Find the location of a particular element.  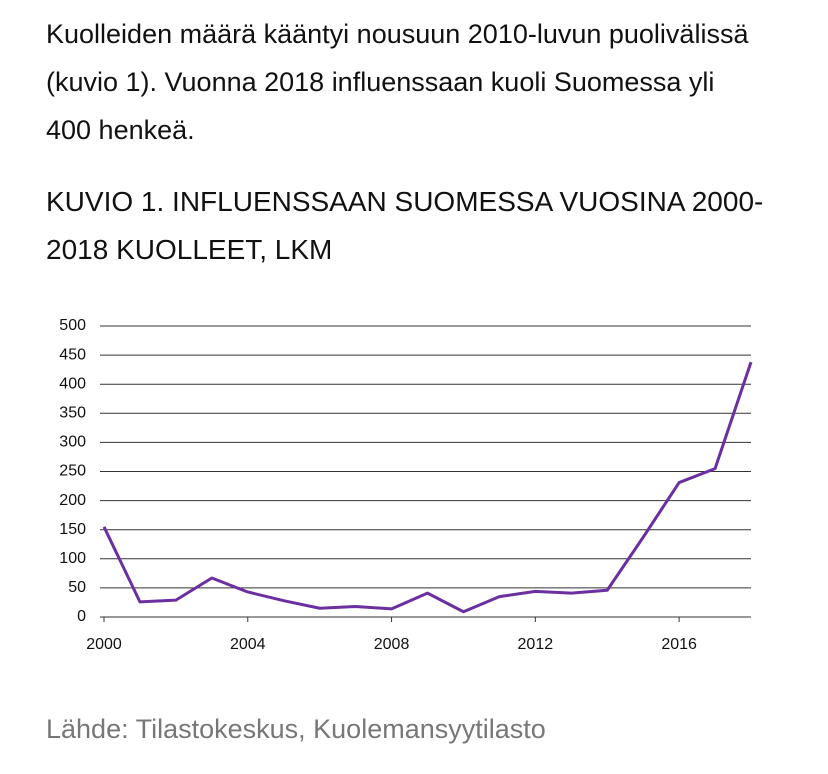

x-tick-label: 2004 is located at coordinates (248, 644).